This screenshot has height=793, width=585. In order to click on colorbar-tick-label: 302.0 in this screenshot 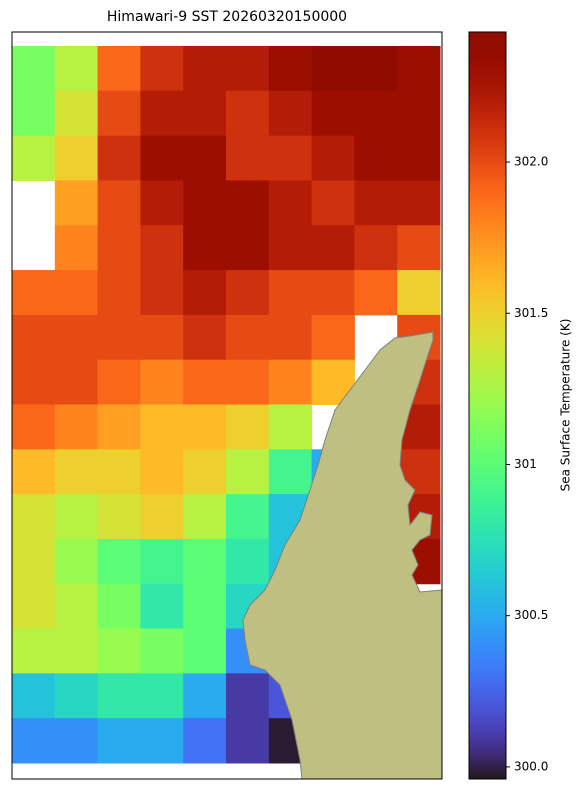, I will do `click(531, 162)`.